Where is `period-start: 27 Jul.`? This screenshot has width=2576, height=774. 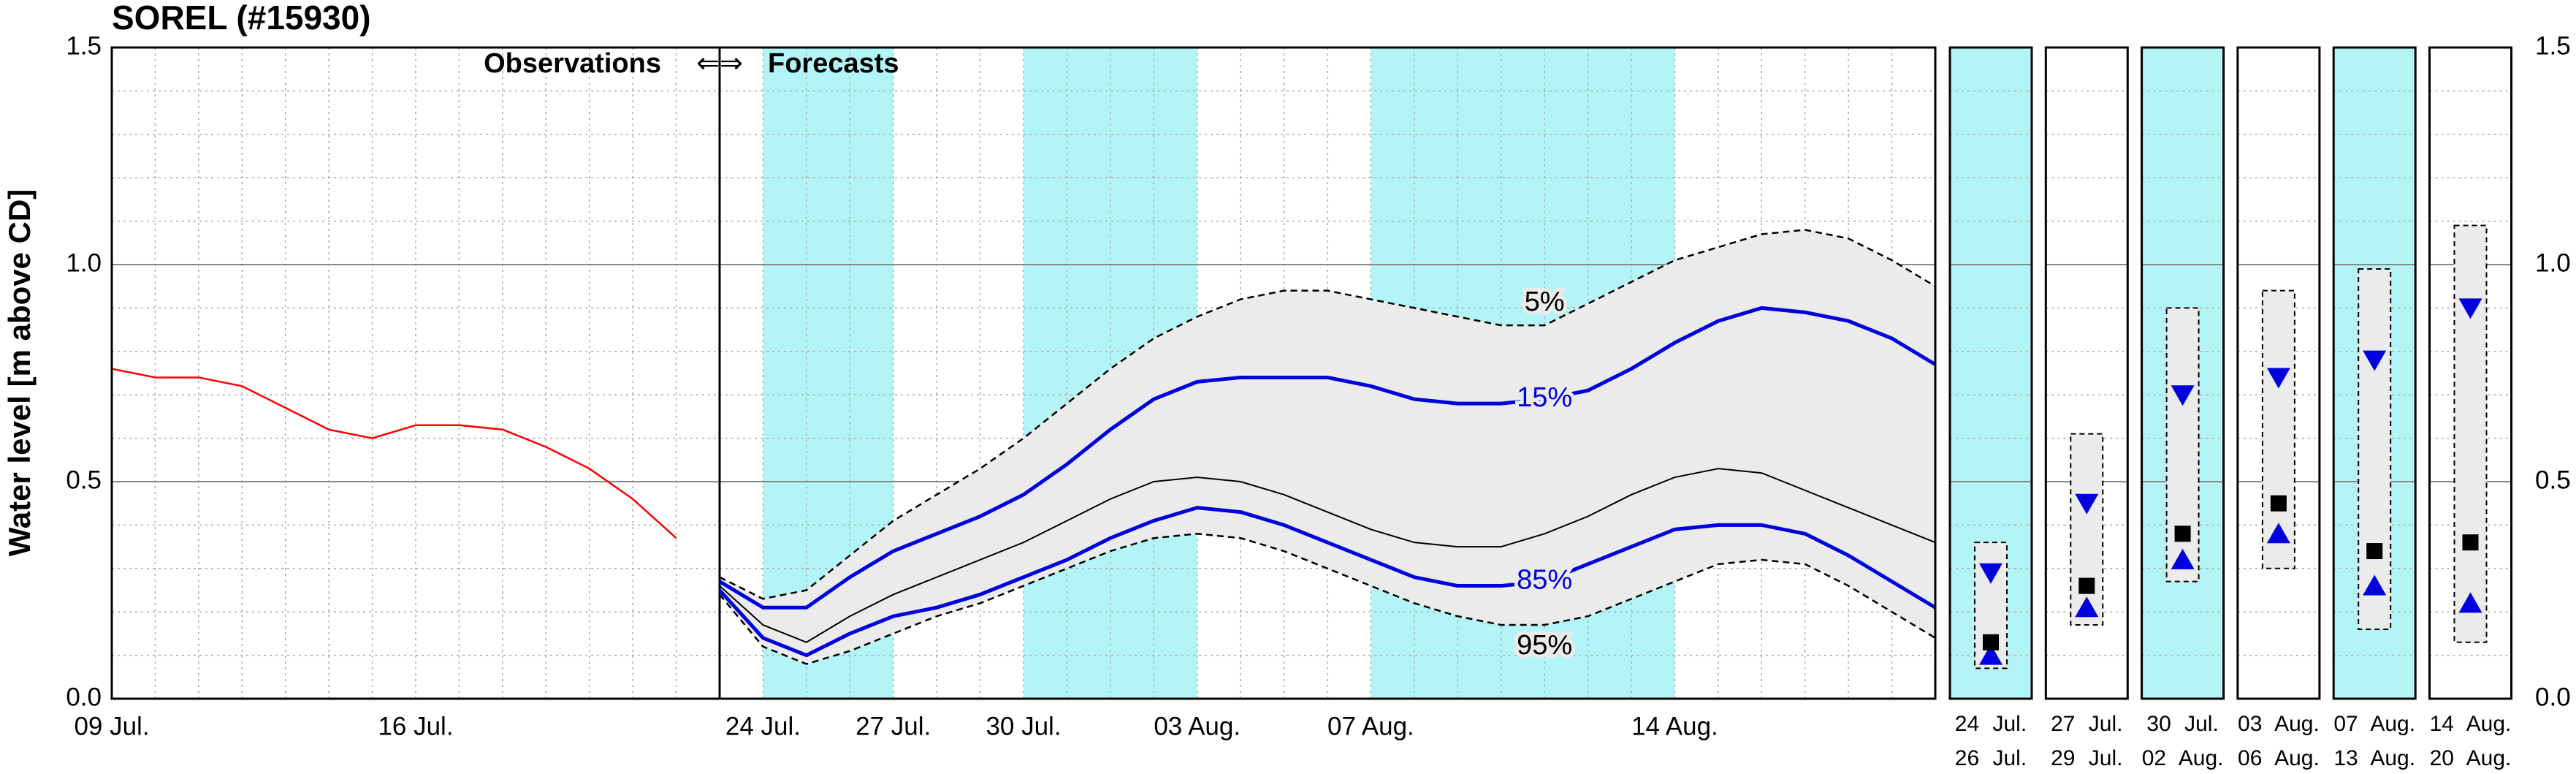 period-start: 27 Jul. is located at coordinates (2087, 724).